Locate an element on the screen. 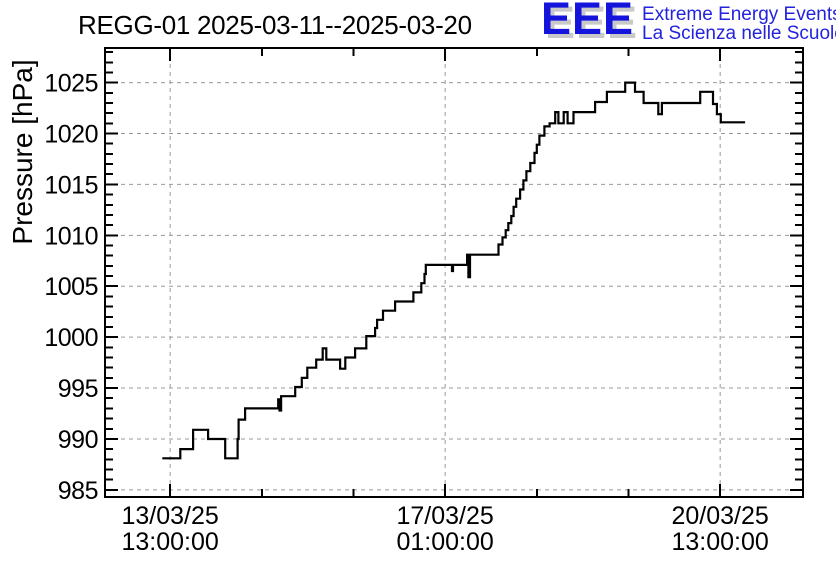 Image resolution: width=836 pixels, height=572 pixels. y-tick-label: 1005 is located at coordinates (71, 287).